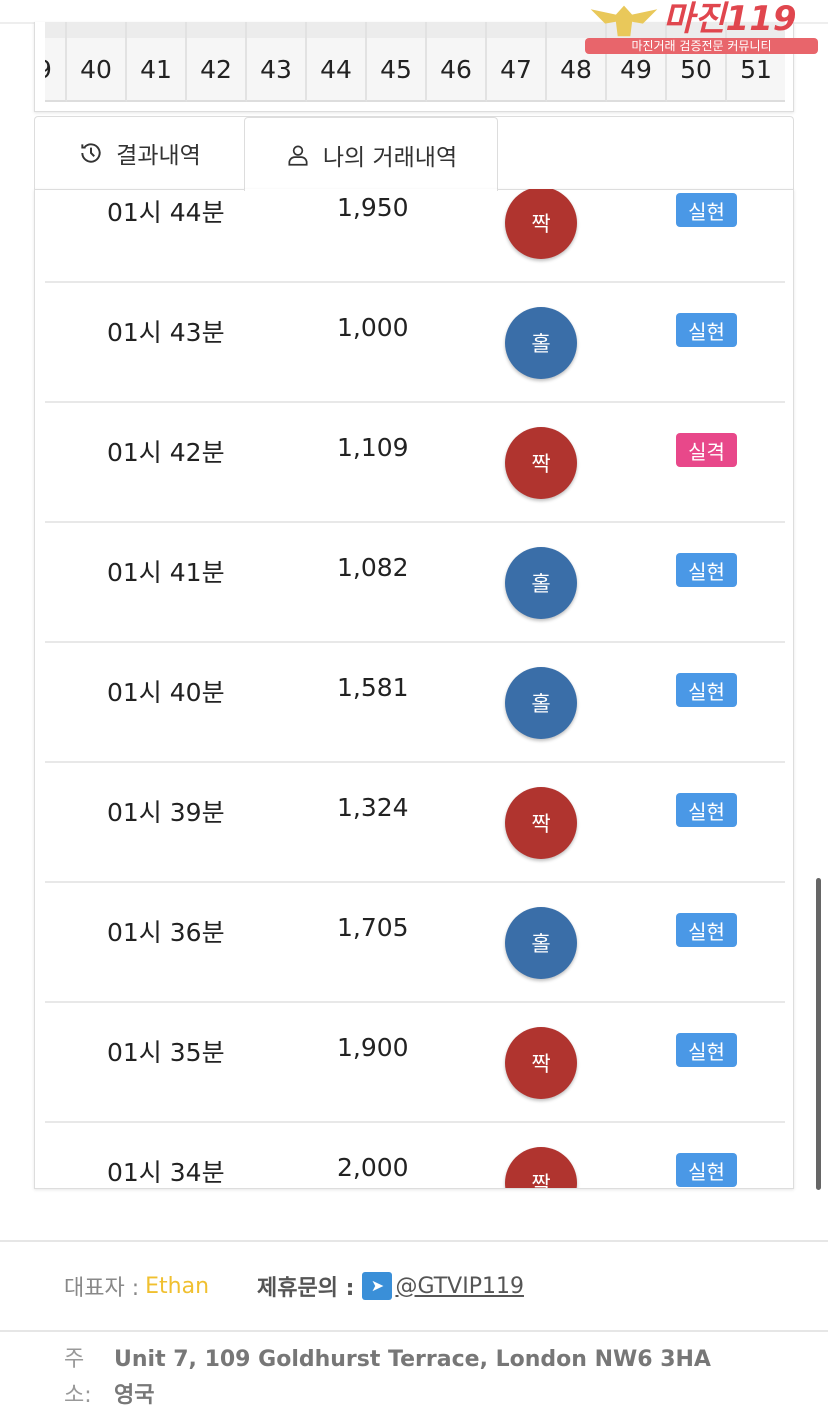 The height and width of the screenshot is (1415, 828). What do you see at coordinates (373, 687) in the screenshot?
I see `trade-amount: 1,581` at bounding box center [373, 687].